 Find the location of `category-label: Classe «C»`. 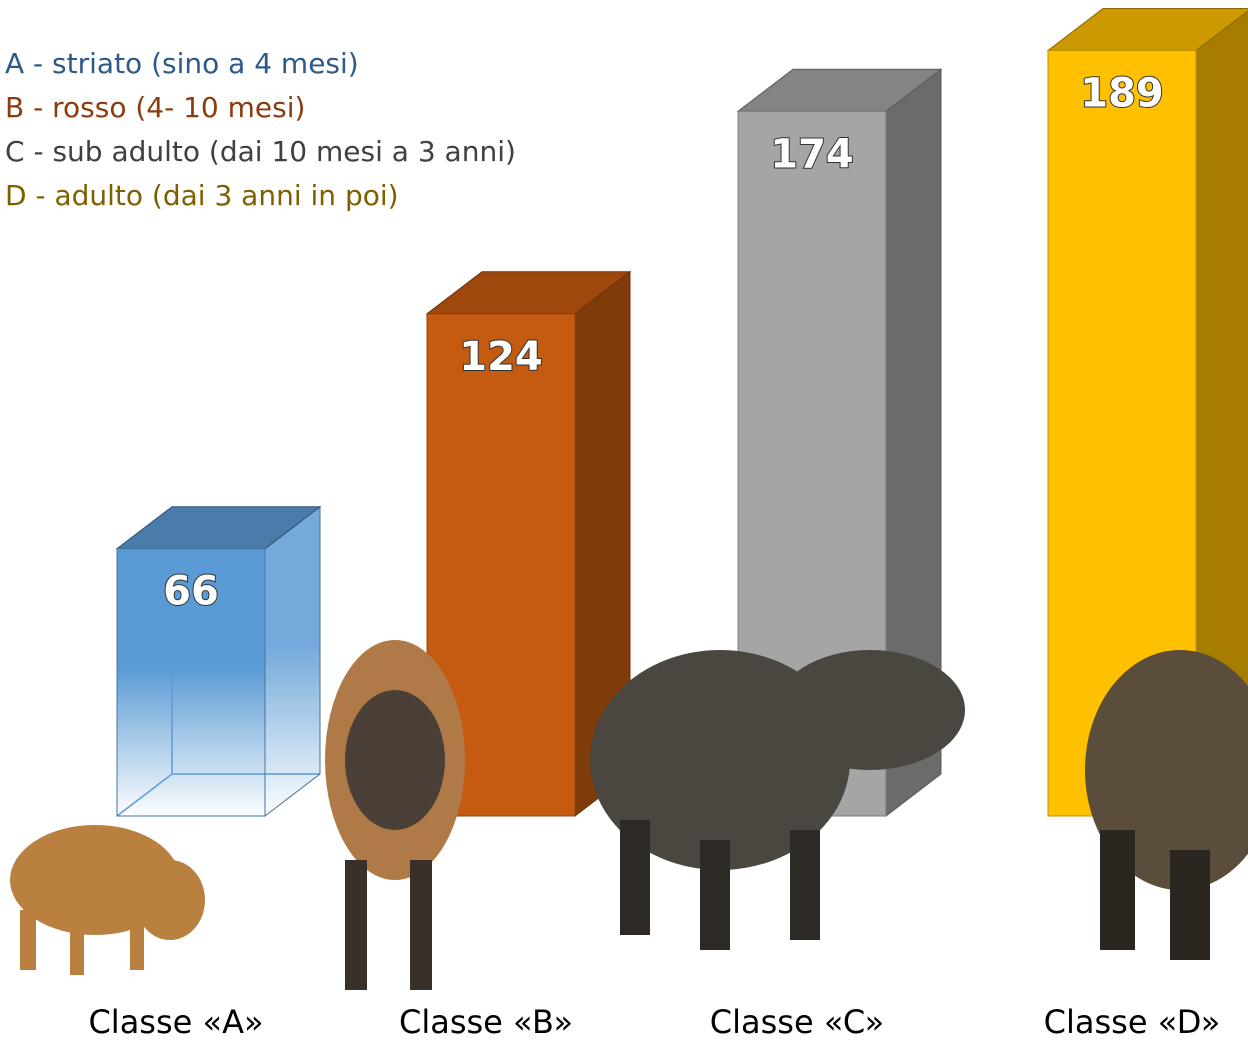

category-label: Classe «C» is located at coordinates (797, 1022).